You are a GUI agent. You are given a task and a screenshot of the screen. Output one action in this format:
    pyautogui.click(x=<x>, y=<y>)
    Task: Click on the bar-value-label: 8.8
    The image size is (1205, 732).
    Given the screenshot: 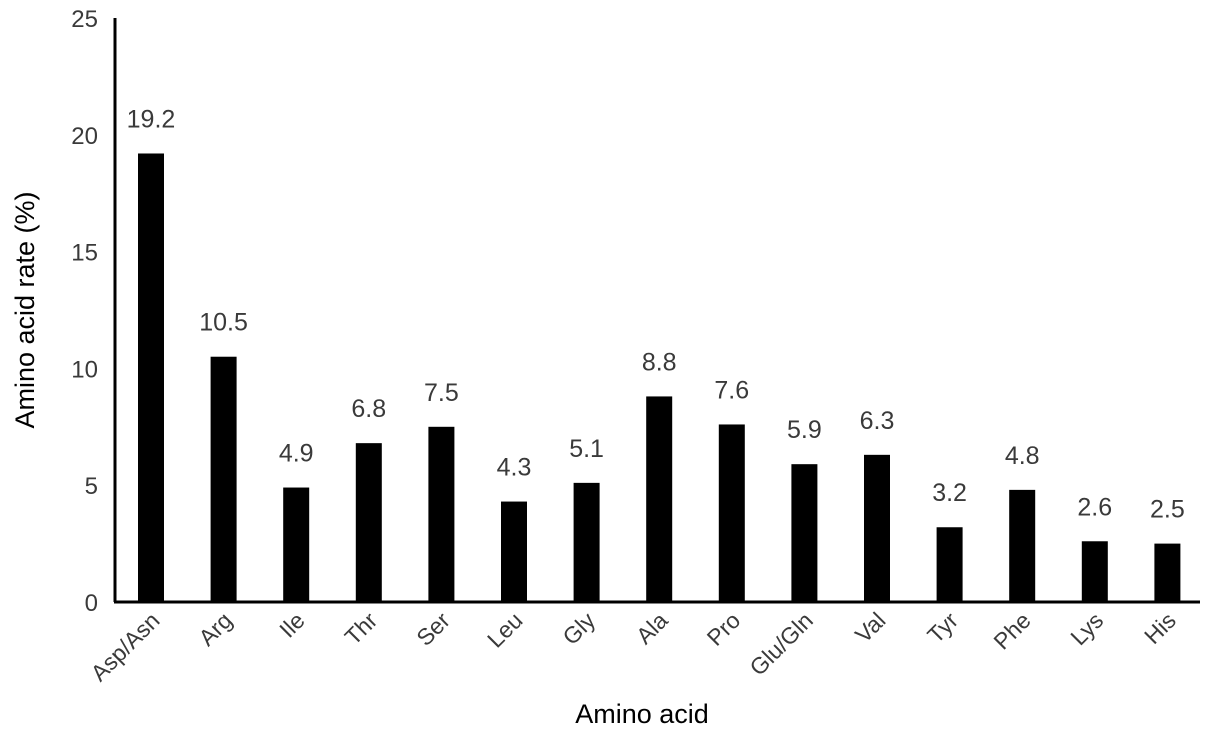 What is the action you would take?
    pyautogui.click(x=659, y=362)
    